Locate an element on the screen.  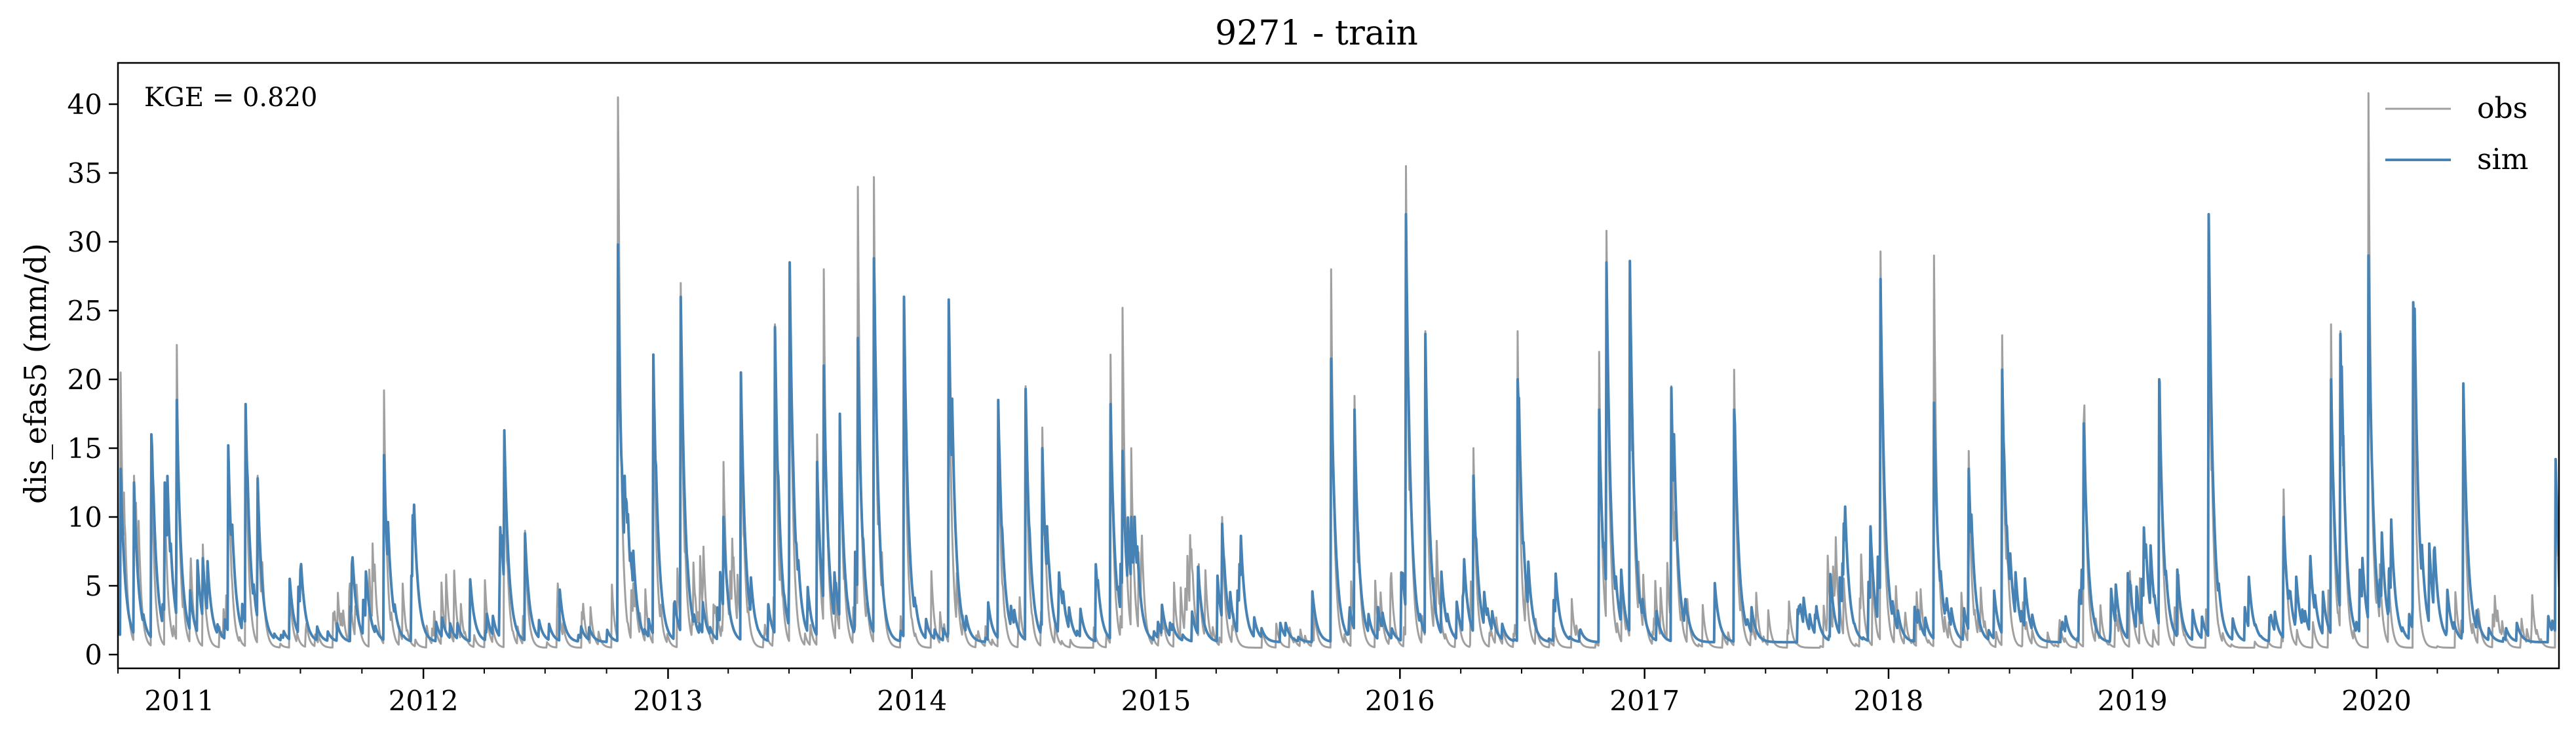
x-tick-label: 2015 is located at coordinates (1156, 701).